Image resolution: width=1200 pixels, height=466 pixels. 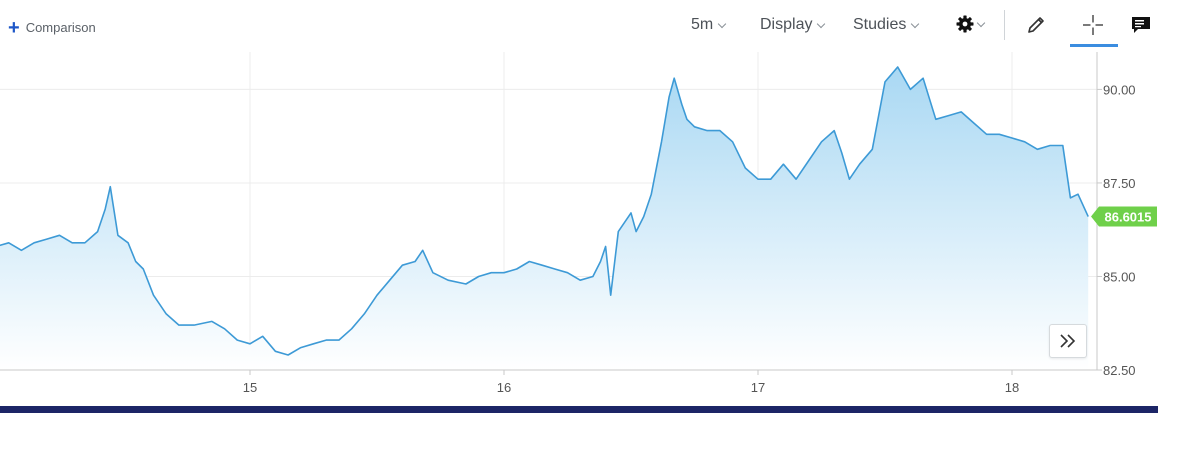 I want to click on crosshair-icon, so click(x=1093, y=25).